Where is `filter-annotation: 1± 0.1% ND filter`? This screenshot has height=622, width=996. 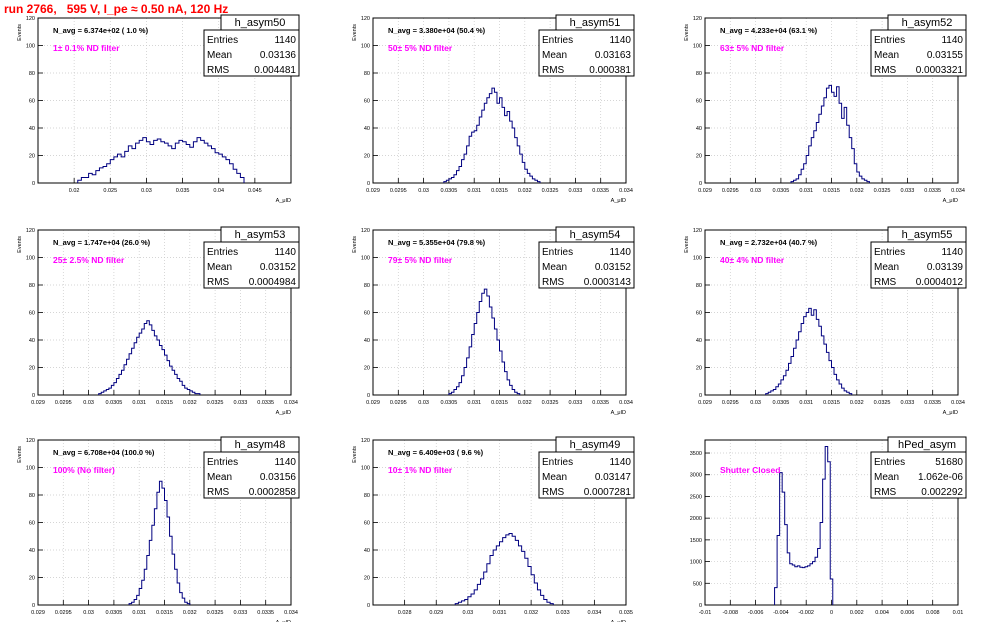 filter-annotation: 1± 0.1% ND filter is located at coordinates (86, 48).